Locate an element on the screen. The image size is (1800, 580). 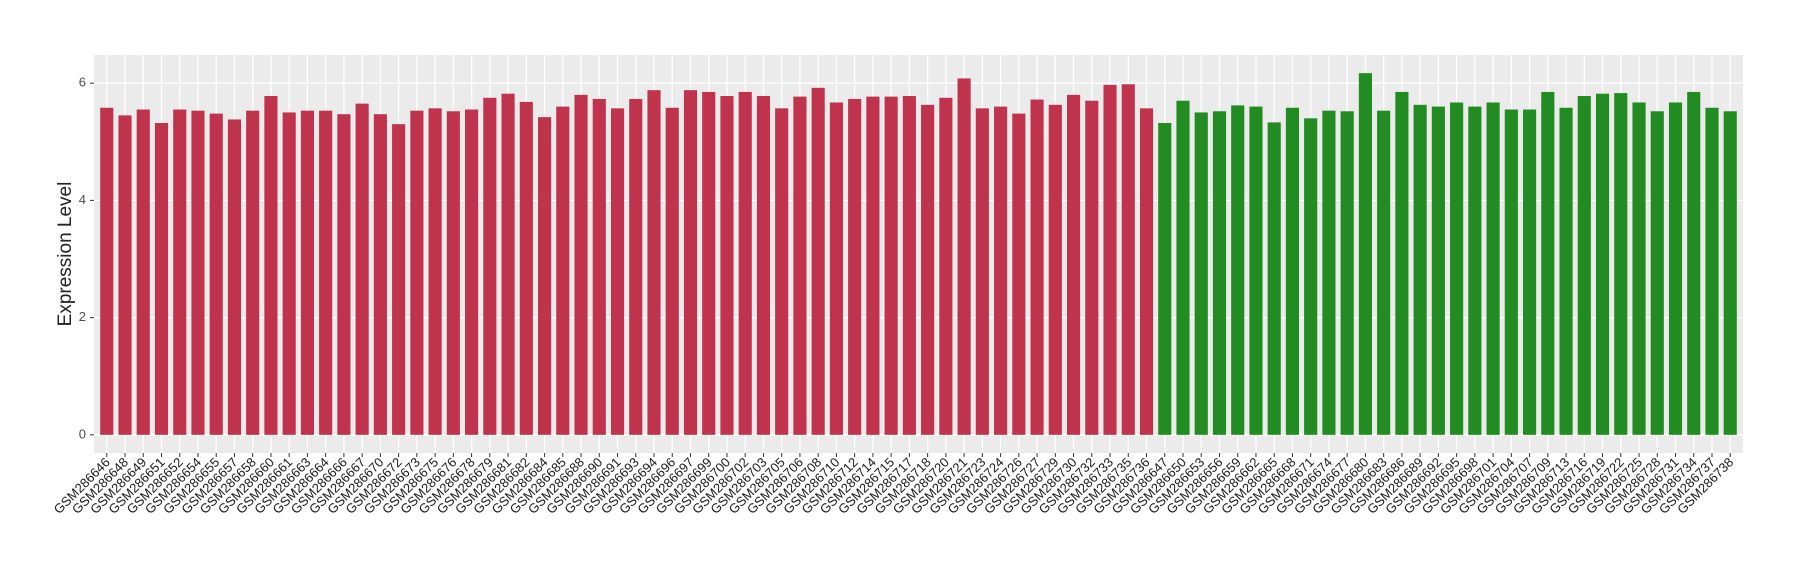
y-tick-label: 4 is located at coordinates (82, 199).